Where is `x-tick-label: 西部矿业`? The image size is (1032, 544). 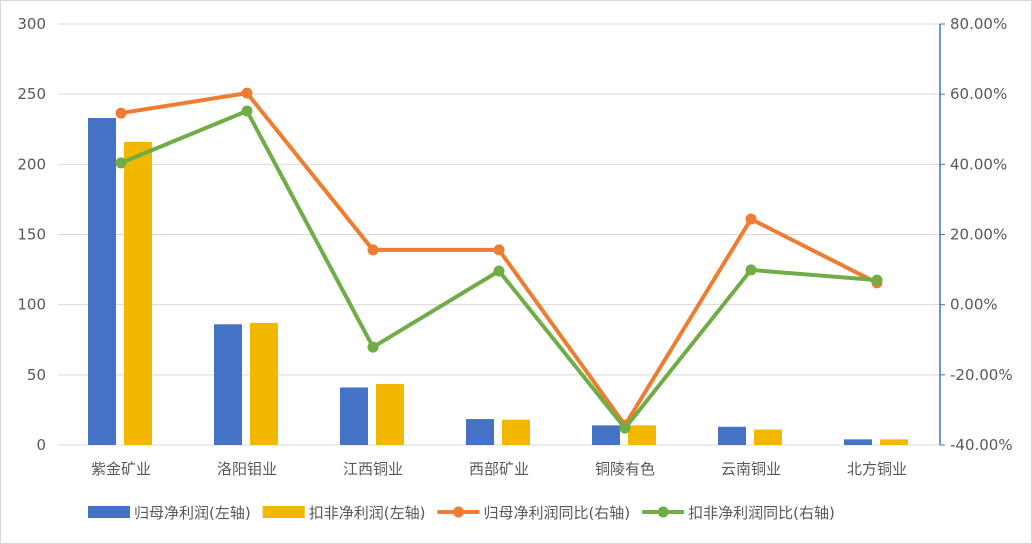 x-tick-label: 西部矿业 is located at coordinates (499, 469).